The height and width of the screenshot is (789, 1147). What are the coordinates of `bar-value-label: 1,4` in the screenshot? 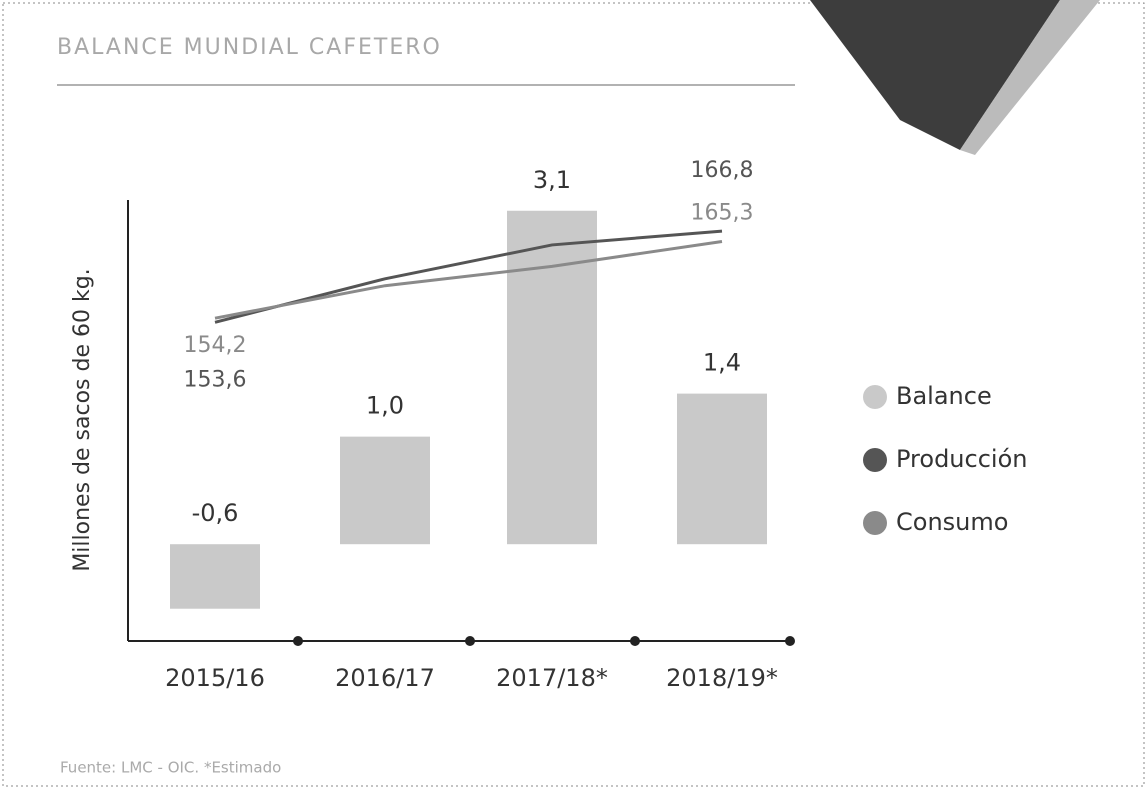 It's located at (722, 363).